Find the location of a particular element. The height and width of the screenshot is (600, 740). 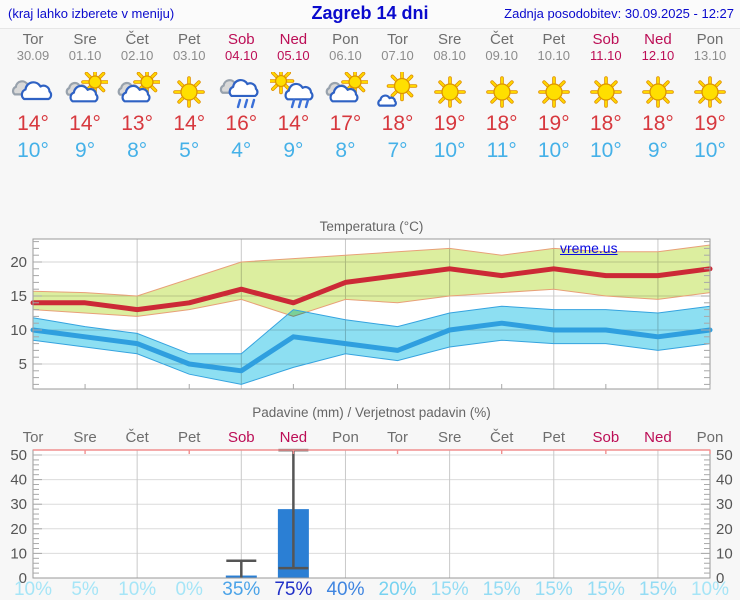

sun-smallcloud-icon is located at coordinates (396, 88).